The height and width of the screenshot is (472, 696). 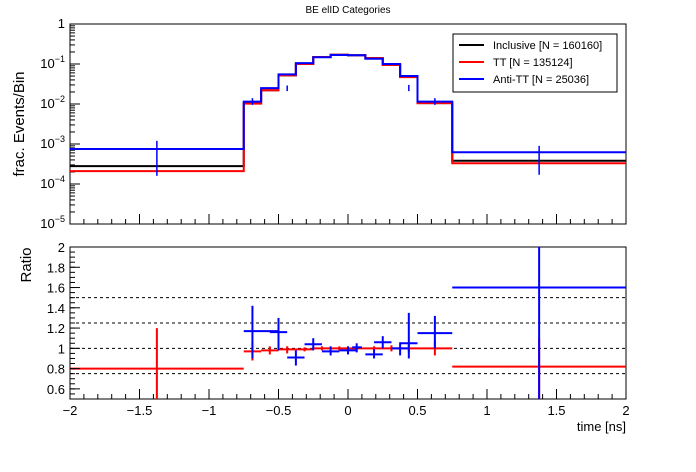 What do you see at coordinates (486, 410) in the screenshot?
I see `x-tick-label: 1` at bounding box center [486, 410].